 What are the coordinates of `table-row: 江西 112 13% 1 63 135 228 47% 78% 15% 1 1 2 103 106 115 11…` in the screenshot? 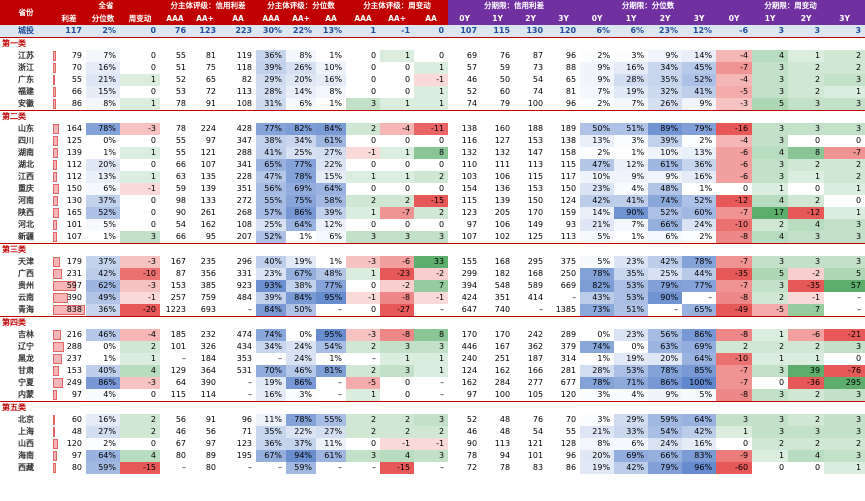 It's located at (432, 177).